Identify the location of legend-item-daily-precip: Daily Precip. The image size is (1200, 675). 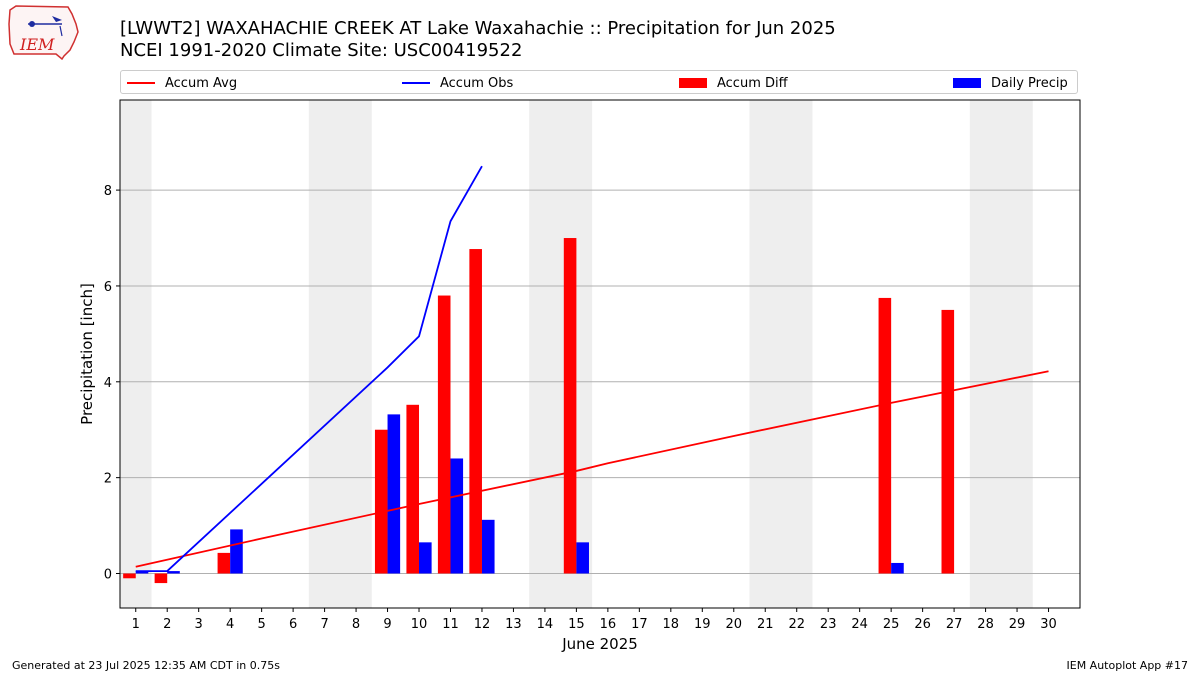
(1010, 83).